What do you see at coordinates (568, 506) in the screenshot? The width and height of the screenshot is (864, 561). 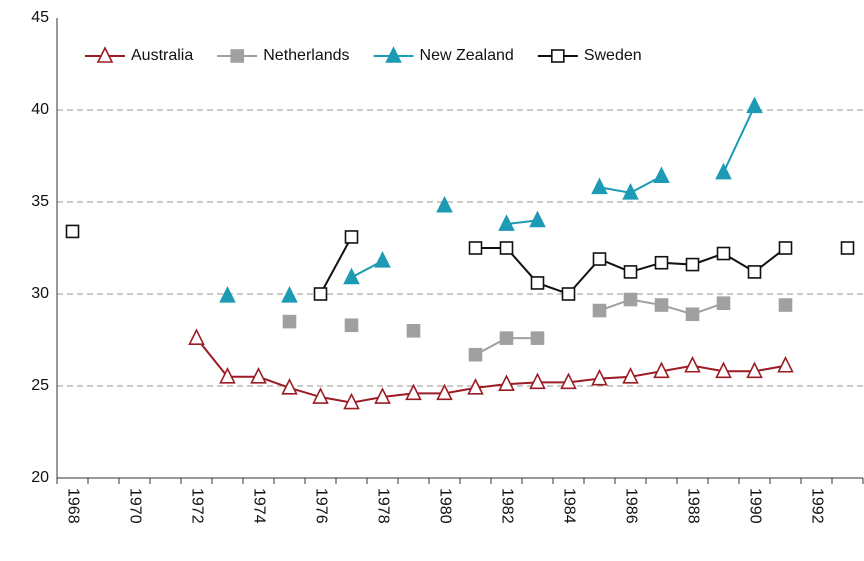 I see `x-tick-label: 1984` at bounding box center [568, 506].